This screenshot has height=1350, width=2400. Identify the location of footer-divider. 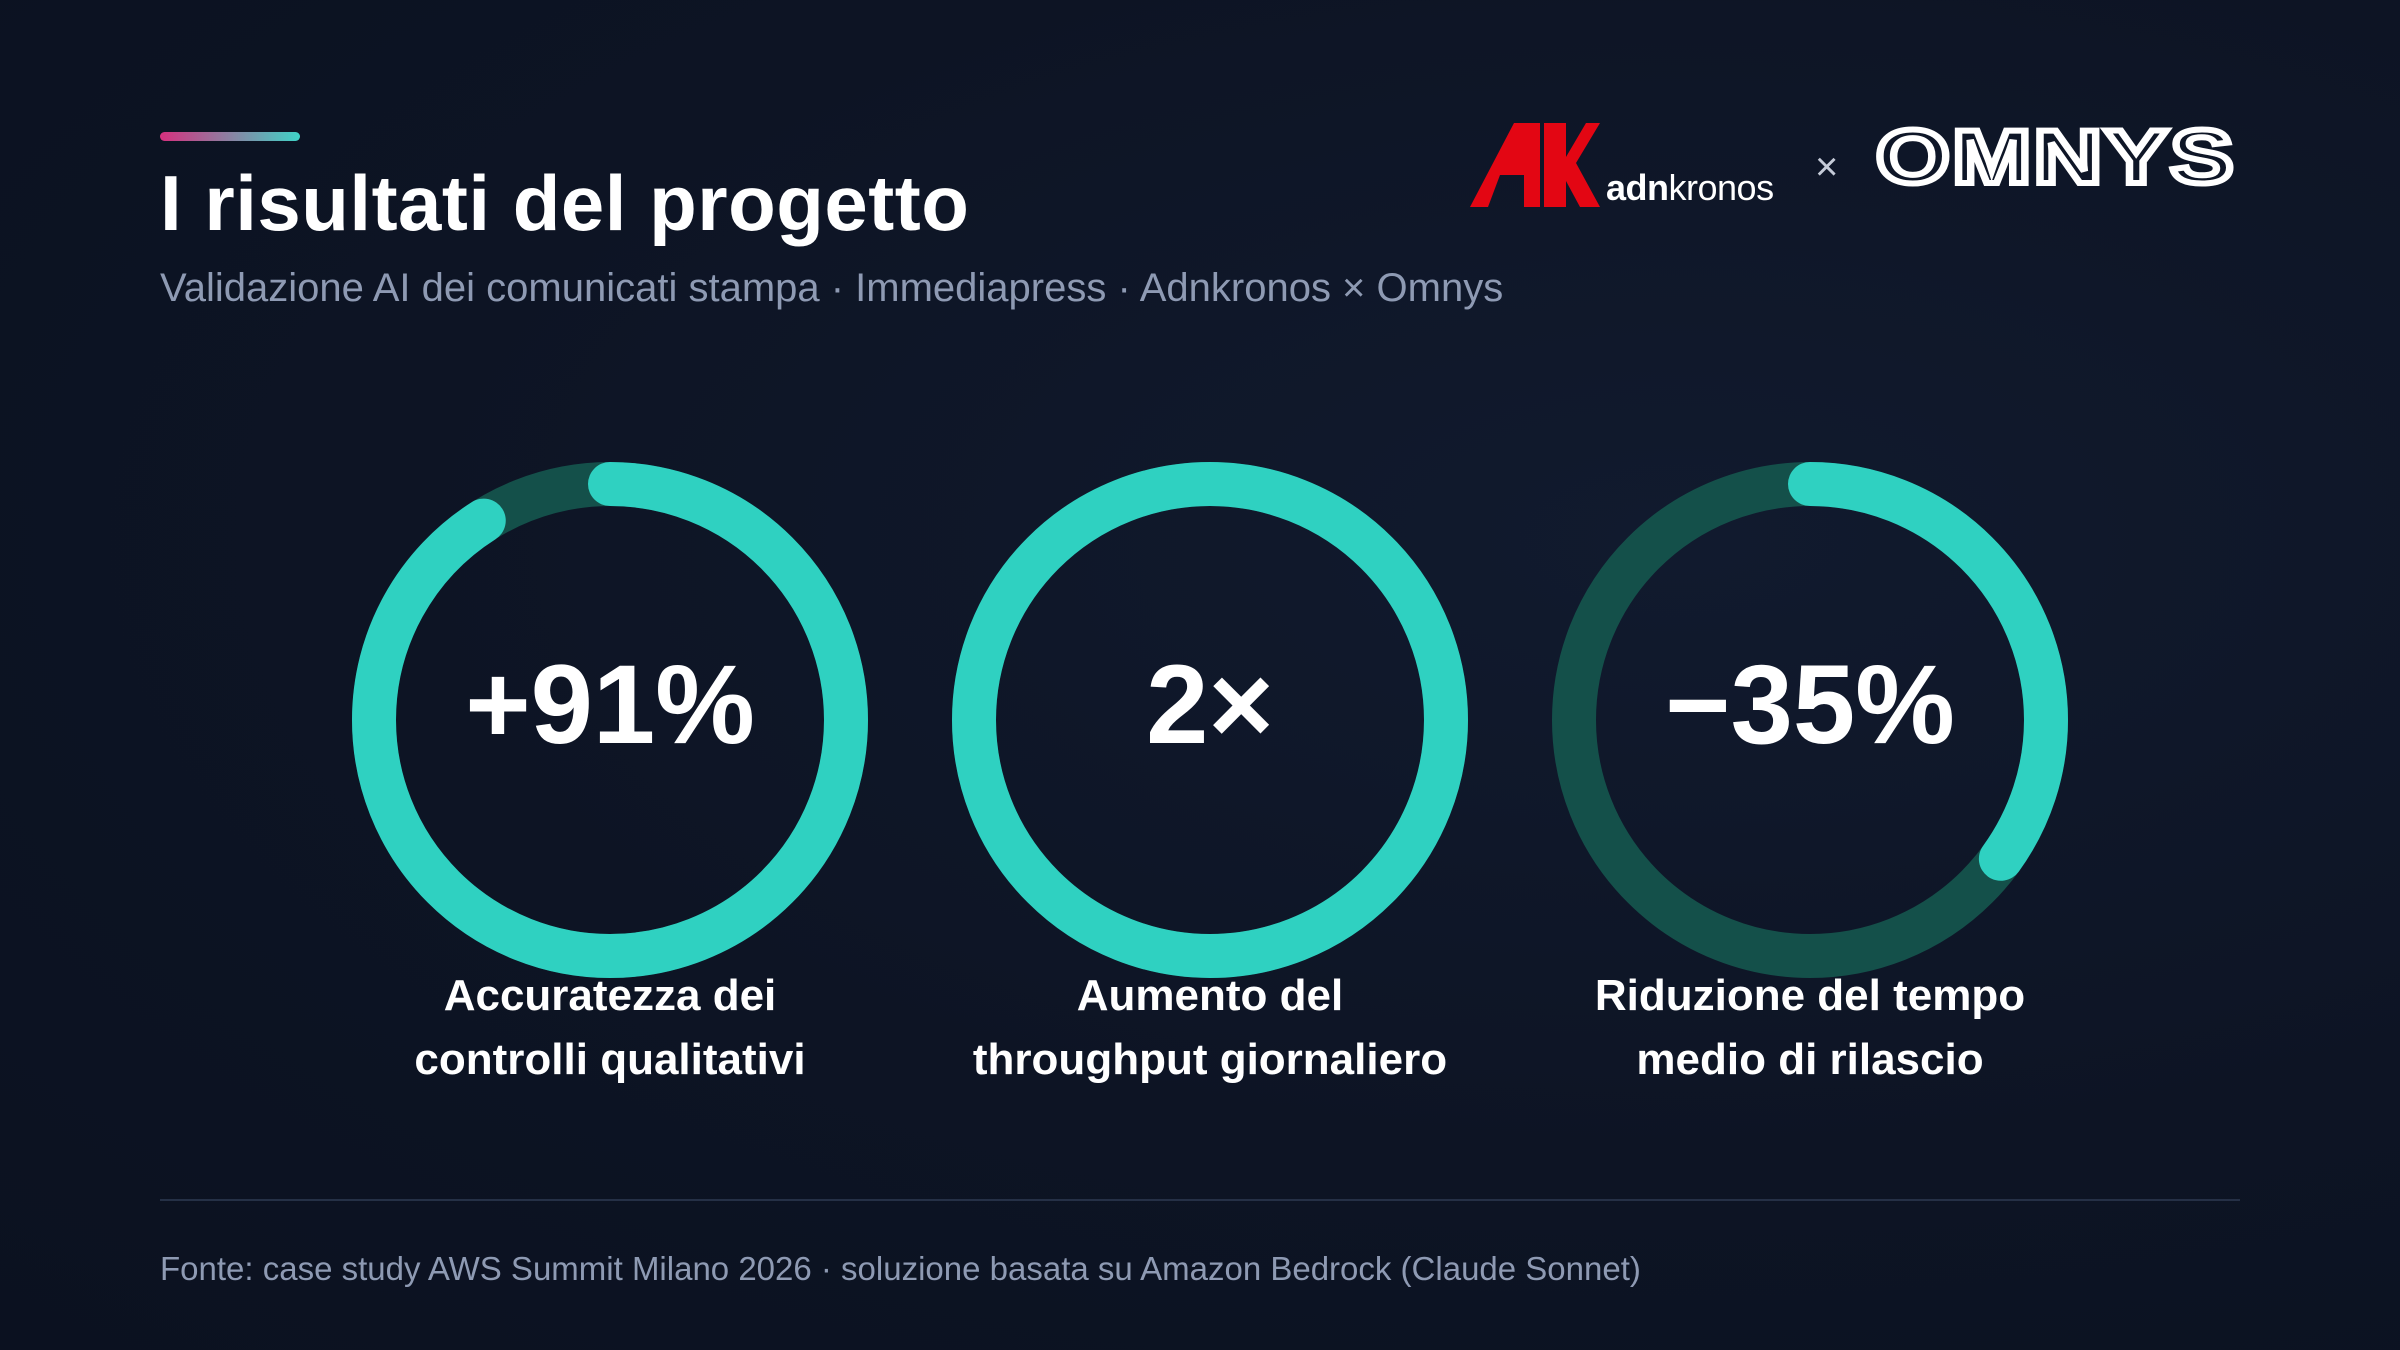
(1200, 1200).